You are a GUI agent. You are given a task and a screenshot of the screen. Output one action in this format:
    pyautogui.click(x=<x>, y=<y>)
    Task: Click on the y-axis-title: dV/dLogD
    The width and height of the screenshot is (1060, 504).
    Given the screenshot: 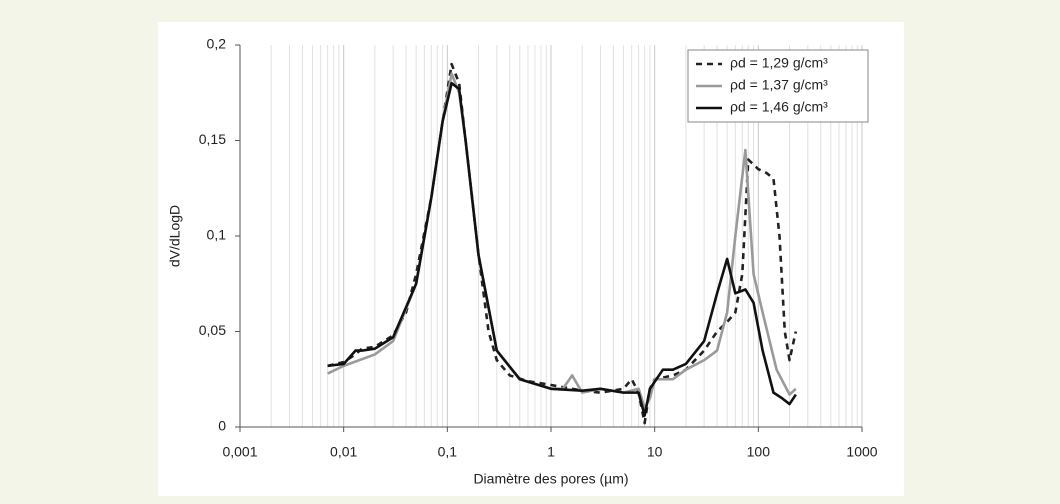 What is the action you would take?
    pyautogui.click(x=175, y=236)
    